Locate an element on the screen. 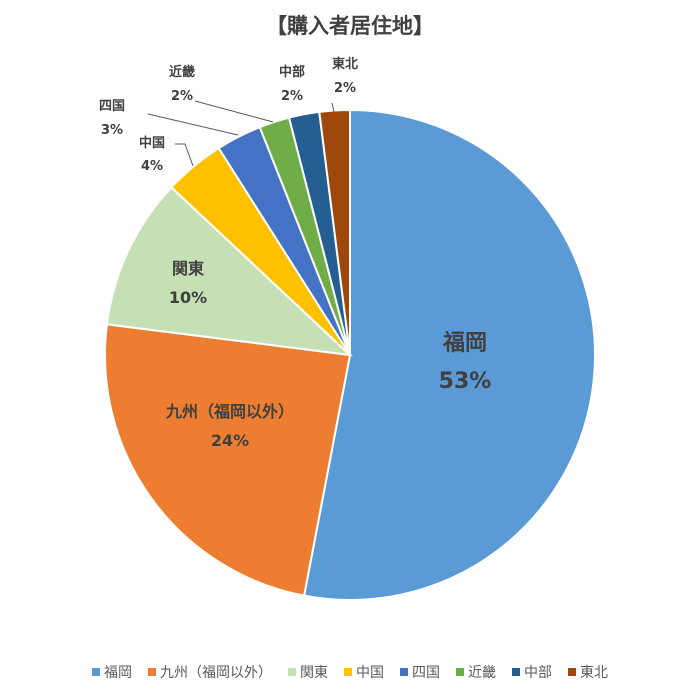  data-label-name: 東北 is located at coordinates (345, 64).